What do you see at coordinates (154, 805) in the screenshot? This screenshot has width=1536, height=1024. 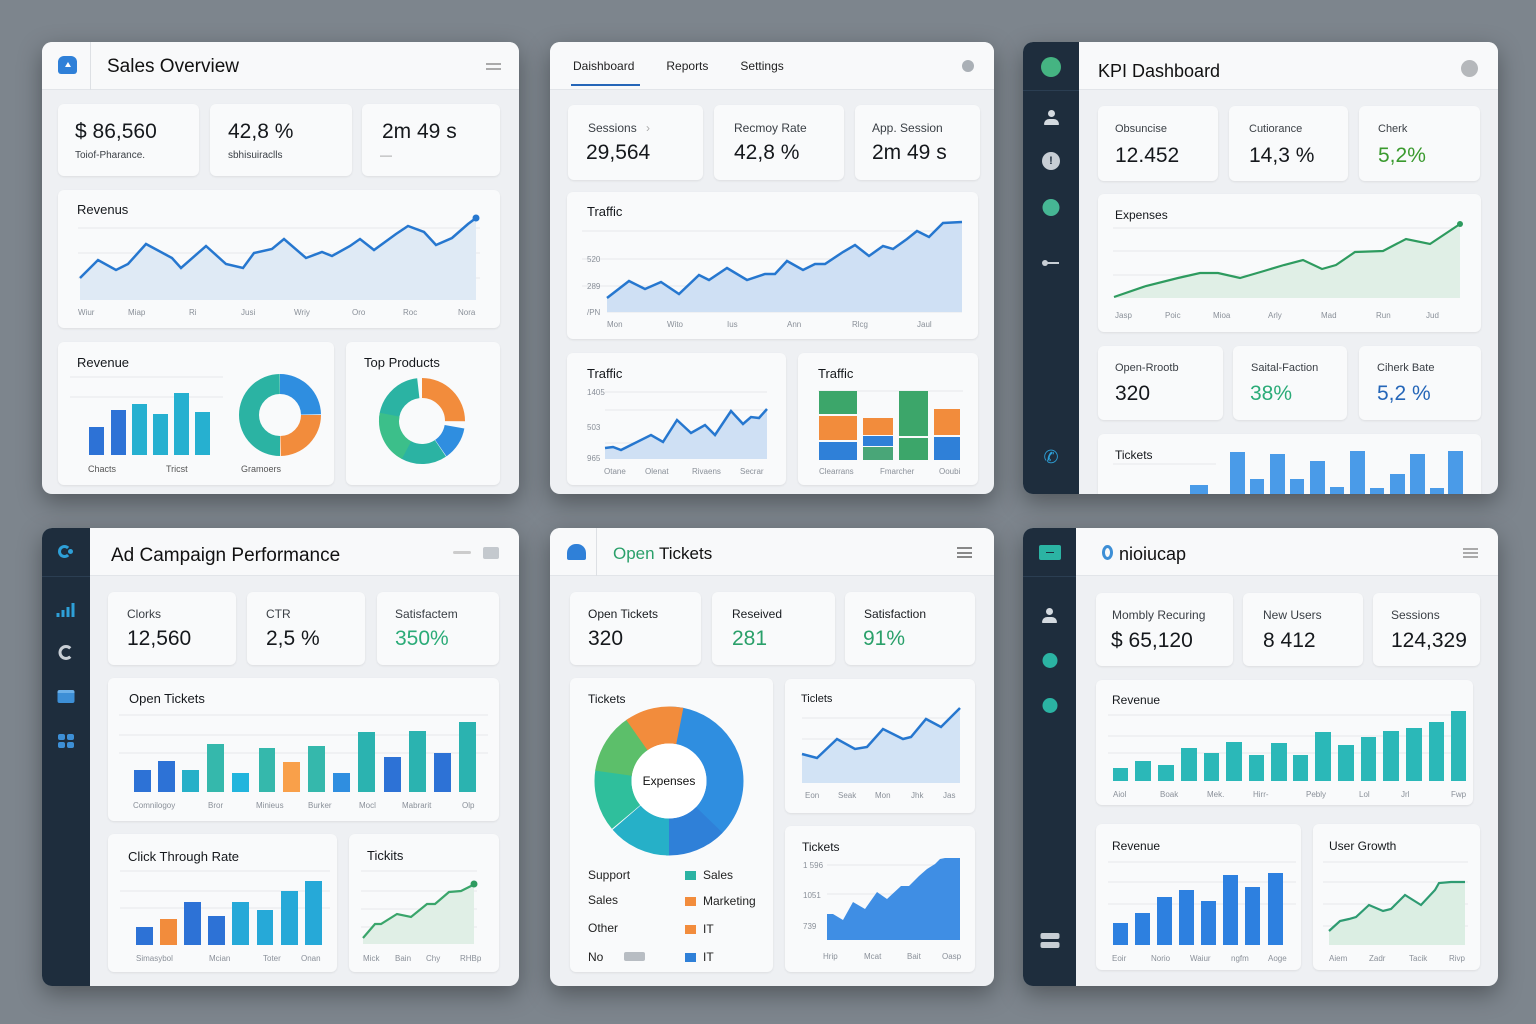 I see `x-tick: Comnilogoy` at bounding box center [154, 805].